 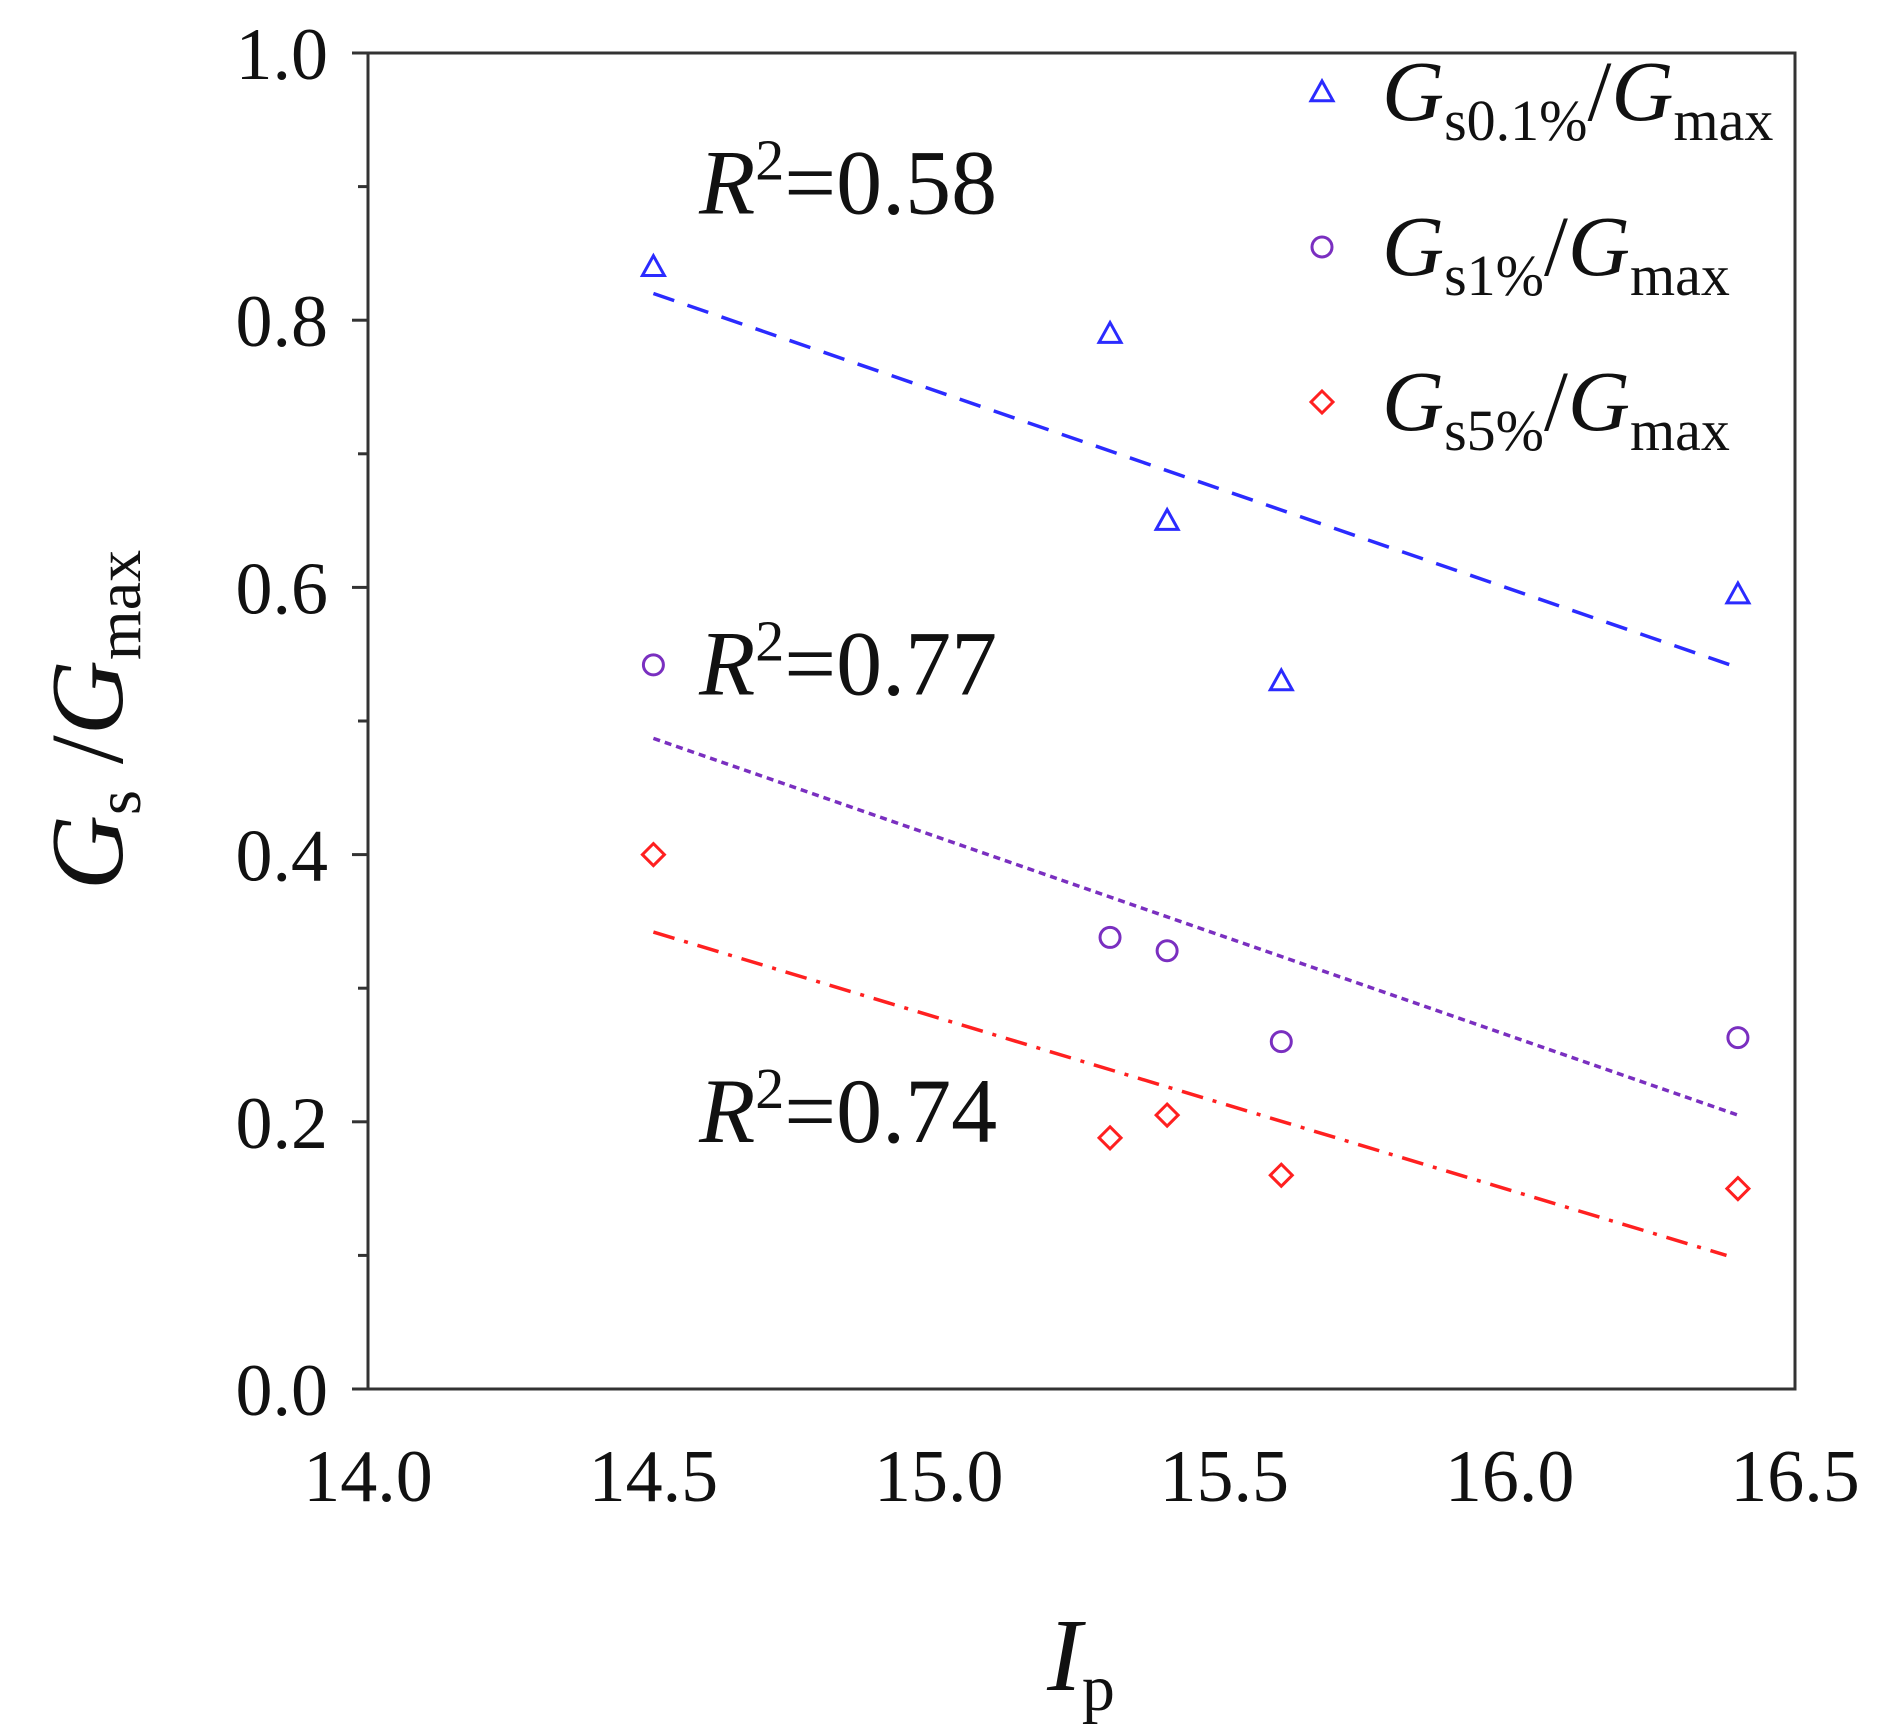 I want to click on y-axis-title-slash: /, so click(x=87, y=762).